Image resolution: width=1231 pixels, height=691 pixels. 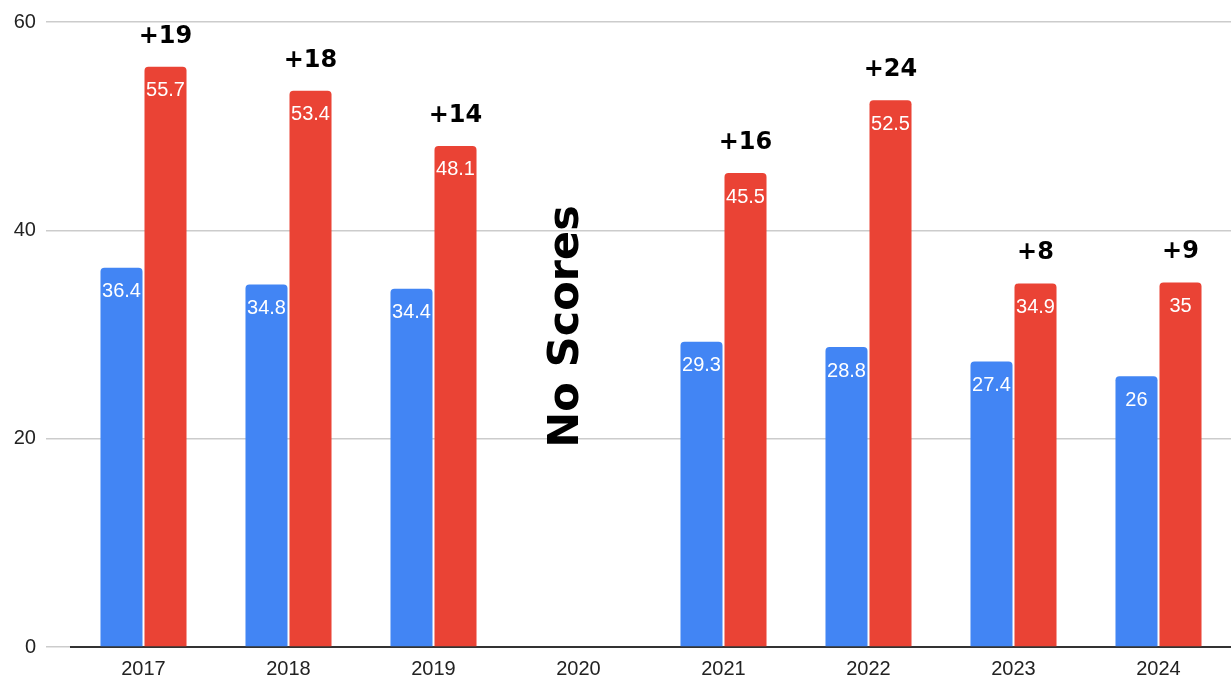 I want to click on x-tick-label: 2019, so click(x=433, y=667).